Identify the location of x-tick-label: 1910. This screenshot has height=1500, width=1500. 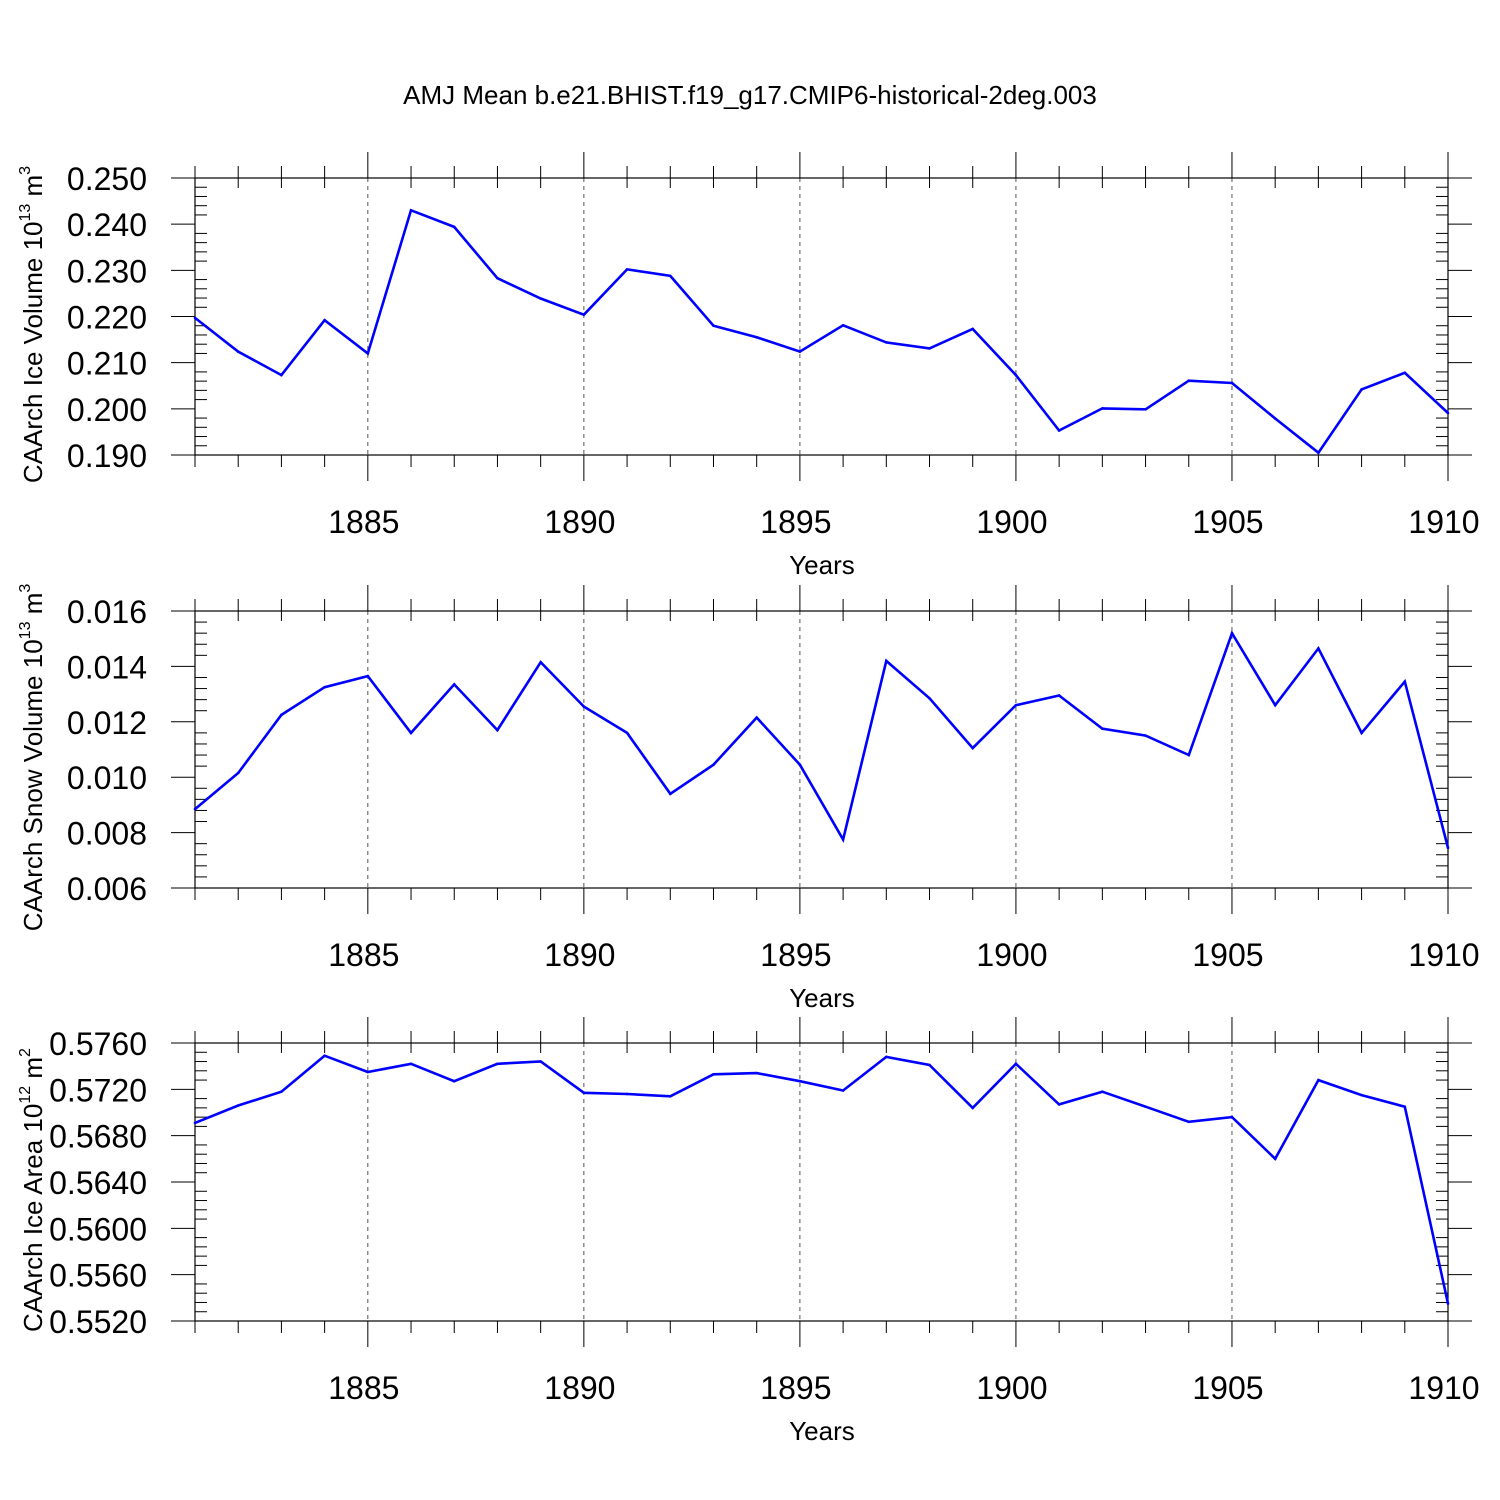
(1443, 955).